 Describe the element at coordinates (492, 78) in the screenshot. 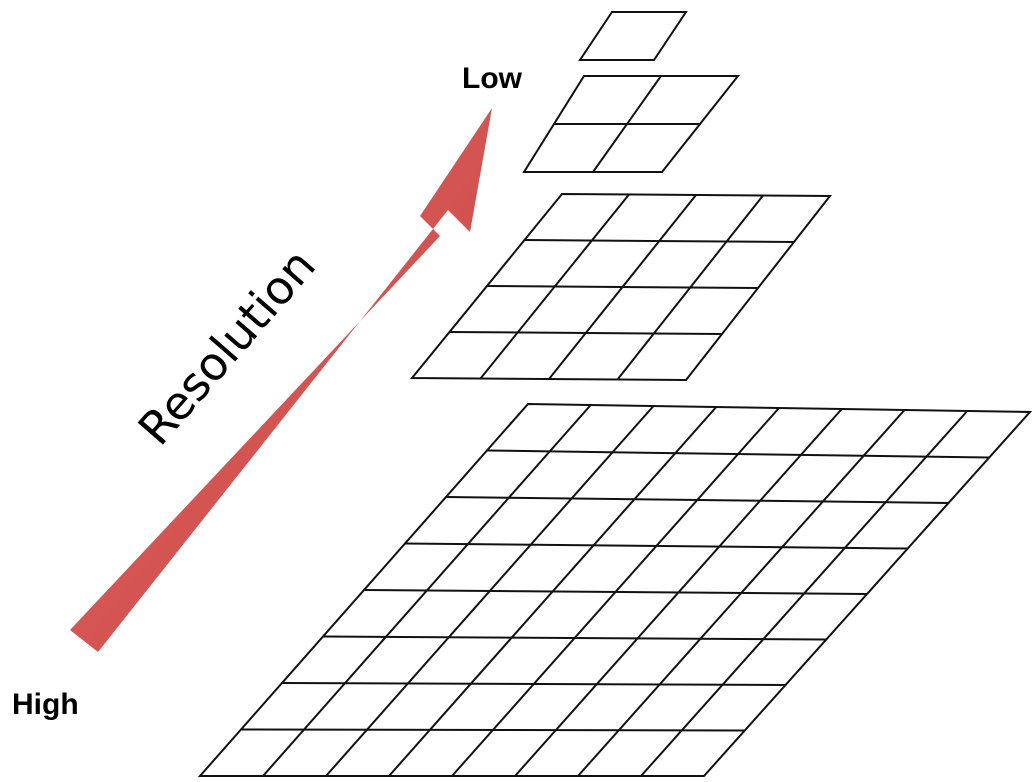

I see `low-label: Low` at that location.